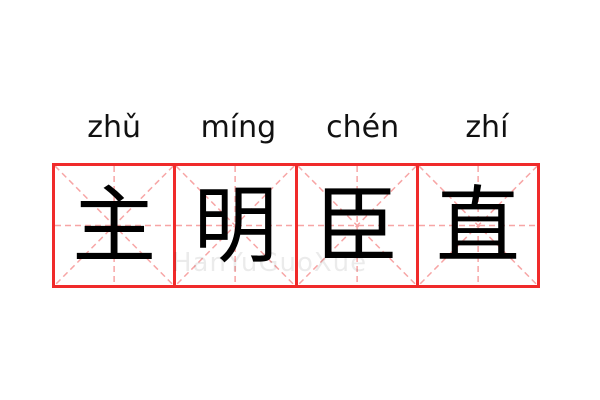  I want to click on watermark-latin: HanYuGuoXue, so click(270, 263).